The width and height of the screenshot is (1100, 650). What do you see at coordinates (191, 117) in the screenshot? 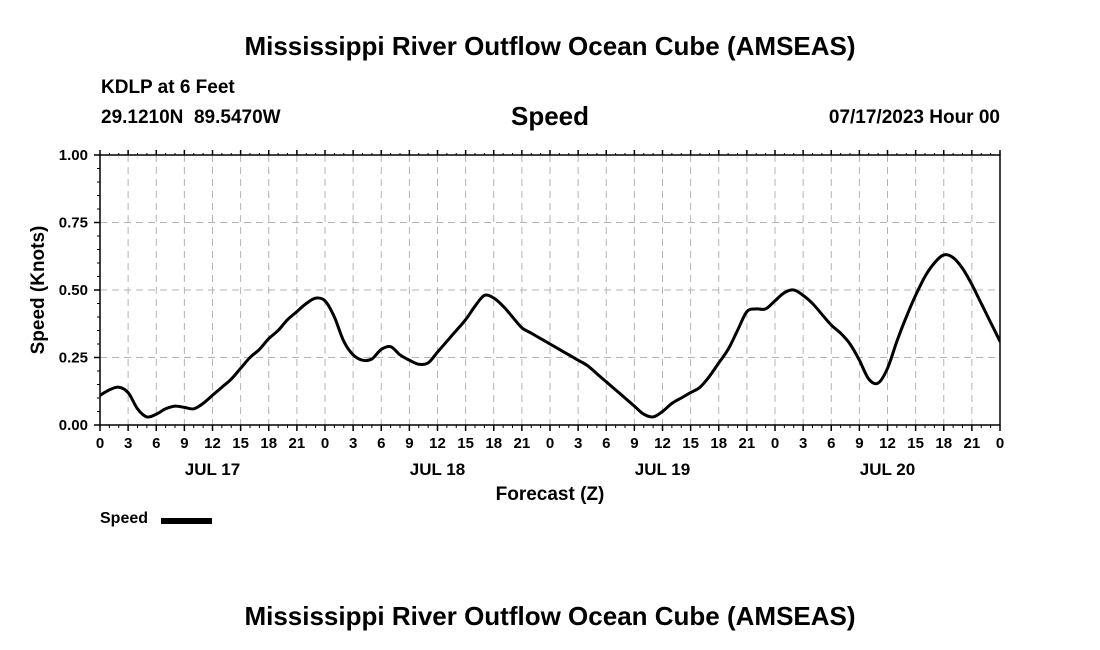
I see `coordinates-label: 29.1210N 89.5470W` at bounding box center [191, 117].